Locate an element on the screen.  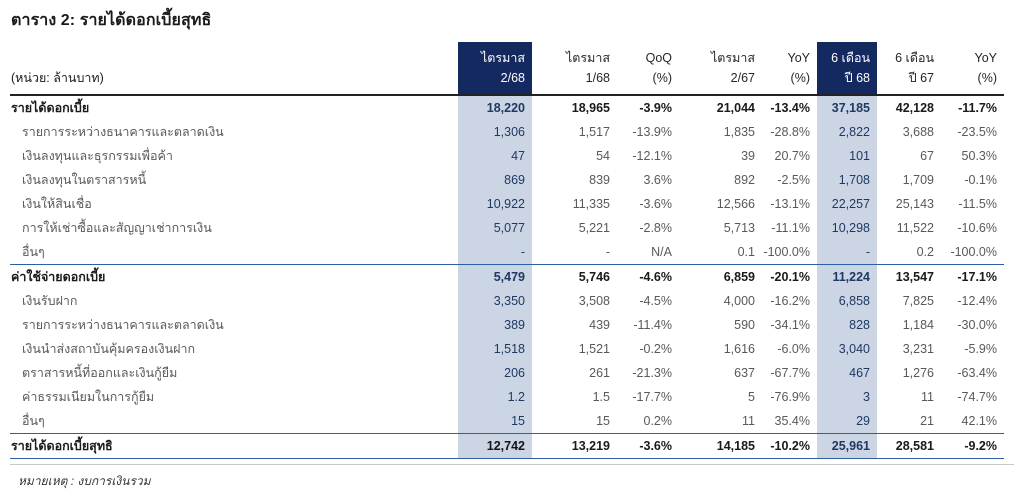
table-cell: -11.7% is located at coordinates (977, 108).